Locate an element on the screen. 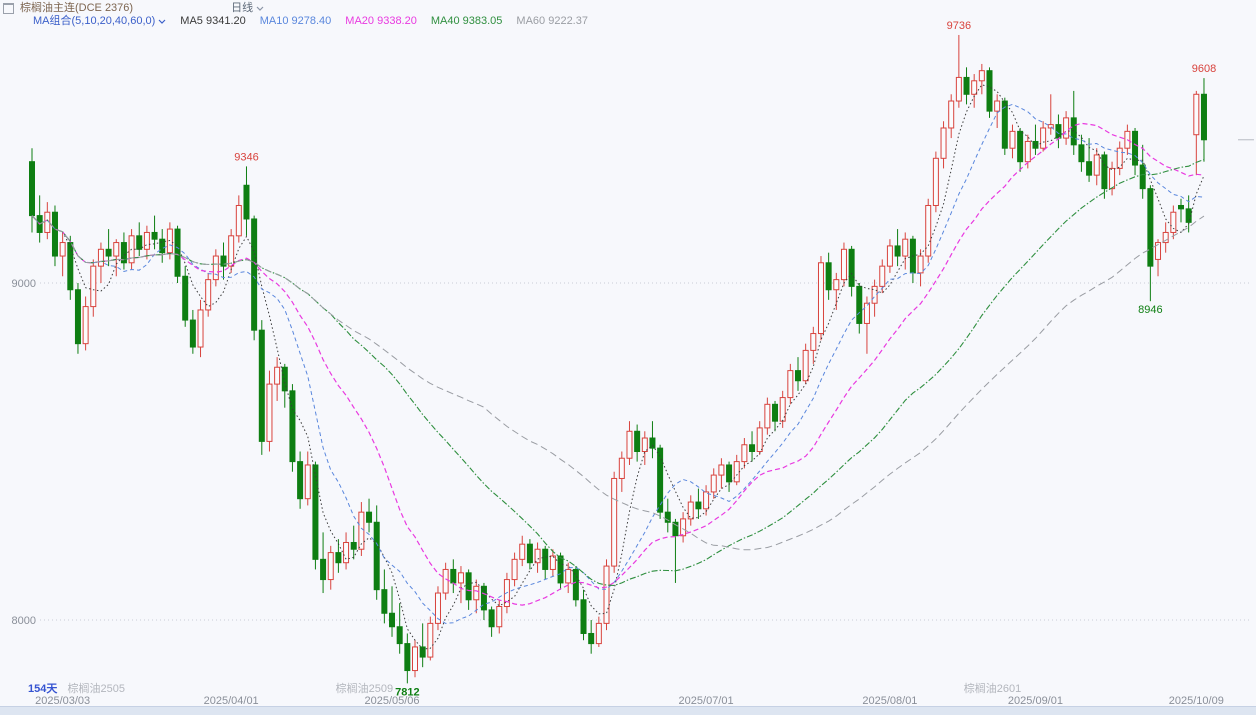 The image size is (1256, 715). price-marker-9608: 9608 is located at coordinates (1204, 69).